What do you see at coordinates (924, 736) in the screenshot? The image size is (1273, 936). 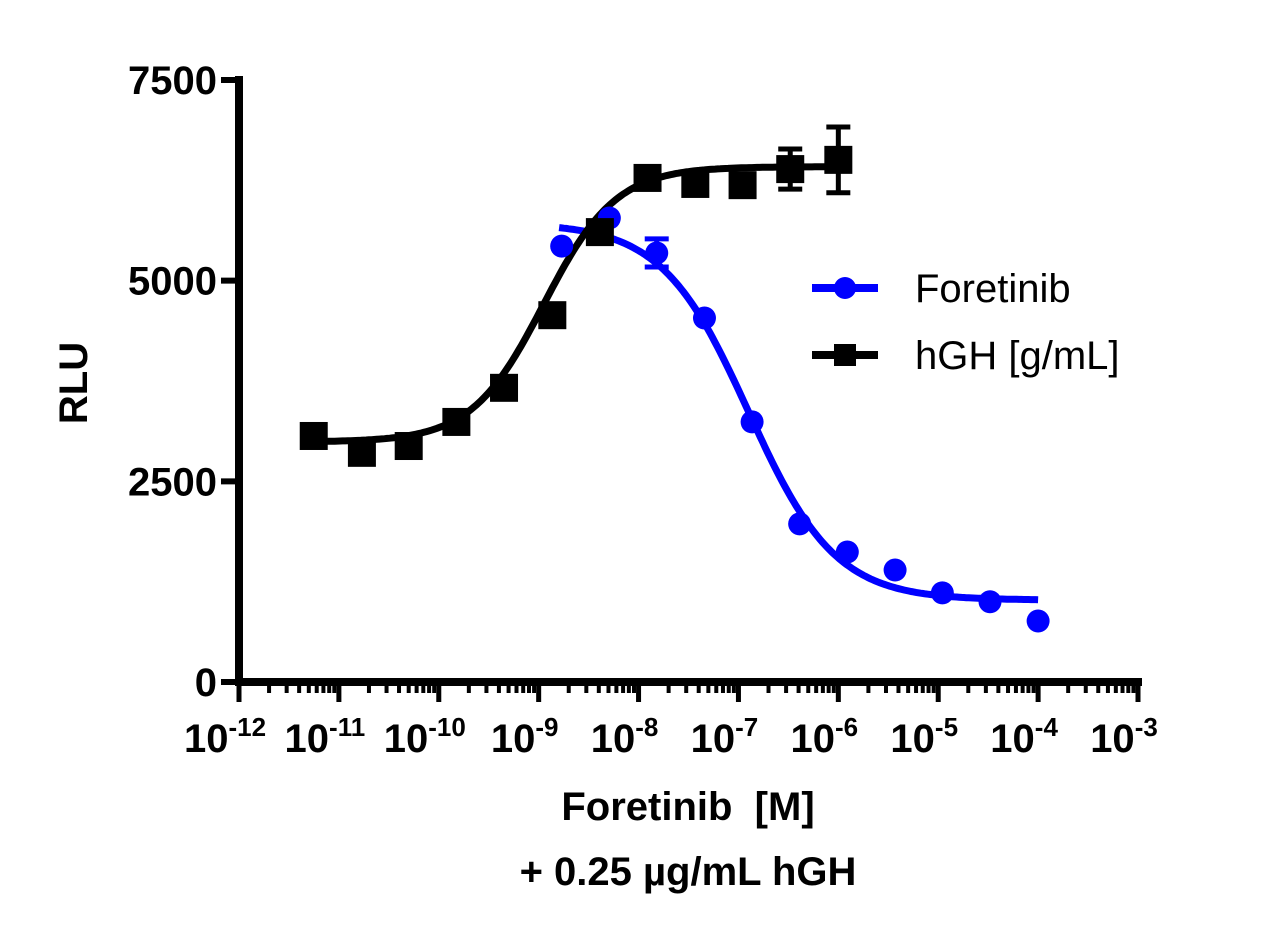 I see `x-tick-label: 10⁻⁵` at bounding box center [924, 736].